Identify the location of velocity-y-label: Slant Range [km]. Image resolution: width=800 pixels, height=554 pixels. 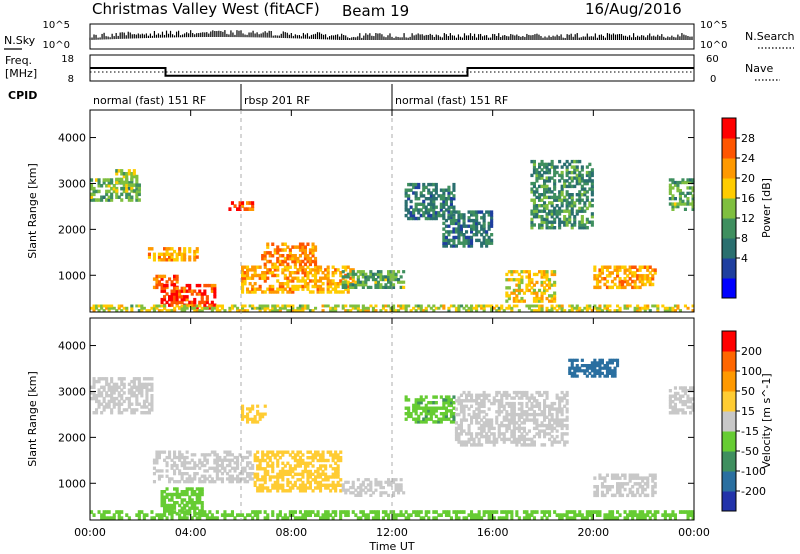
(32, 419).